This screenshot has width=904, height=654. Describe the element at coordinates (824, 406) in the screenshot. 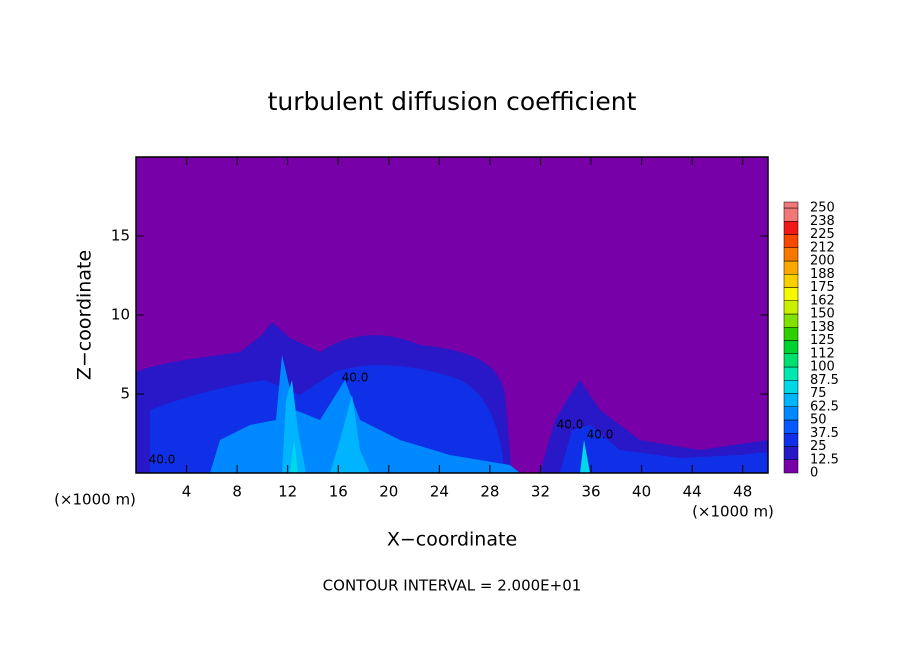

I see `colorbar-tick-label: 62.5` at that location.